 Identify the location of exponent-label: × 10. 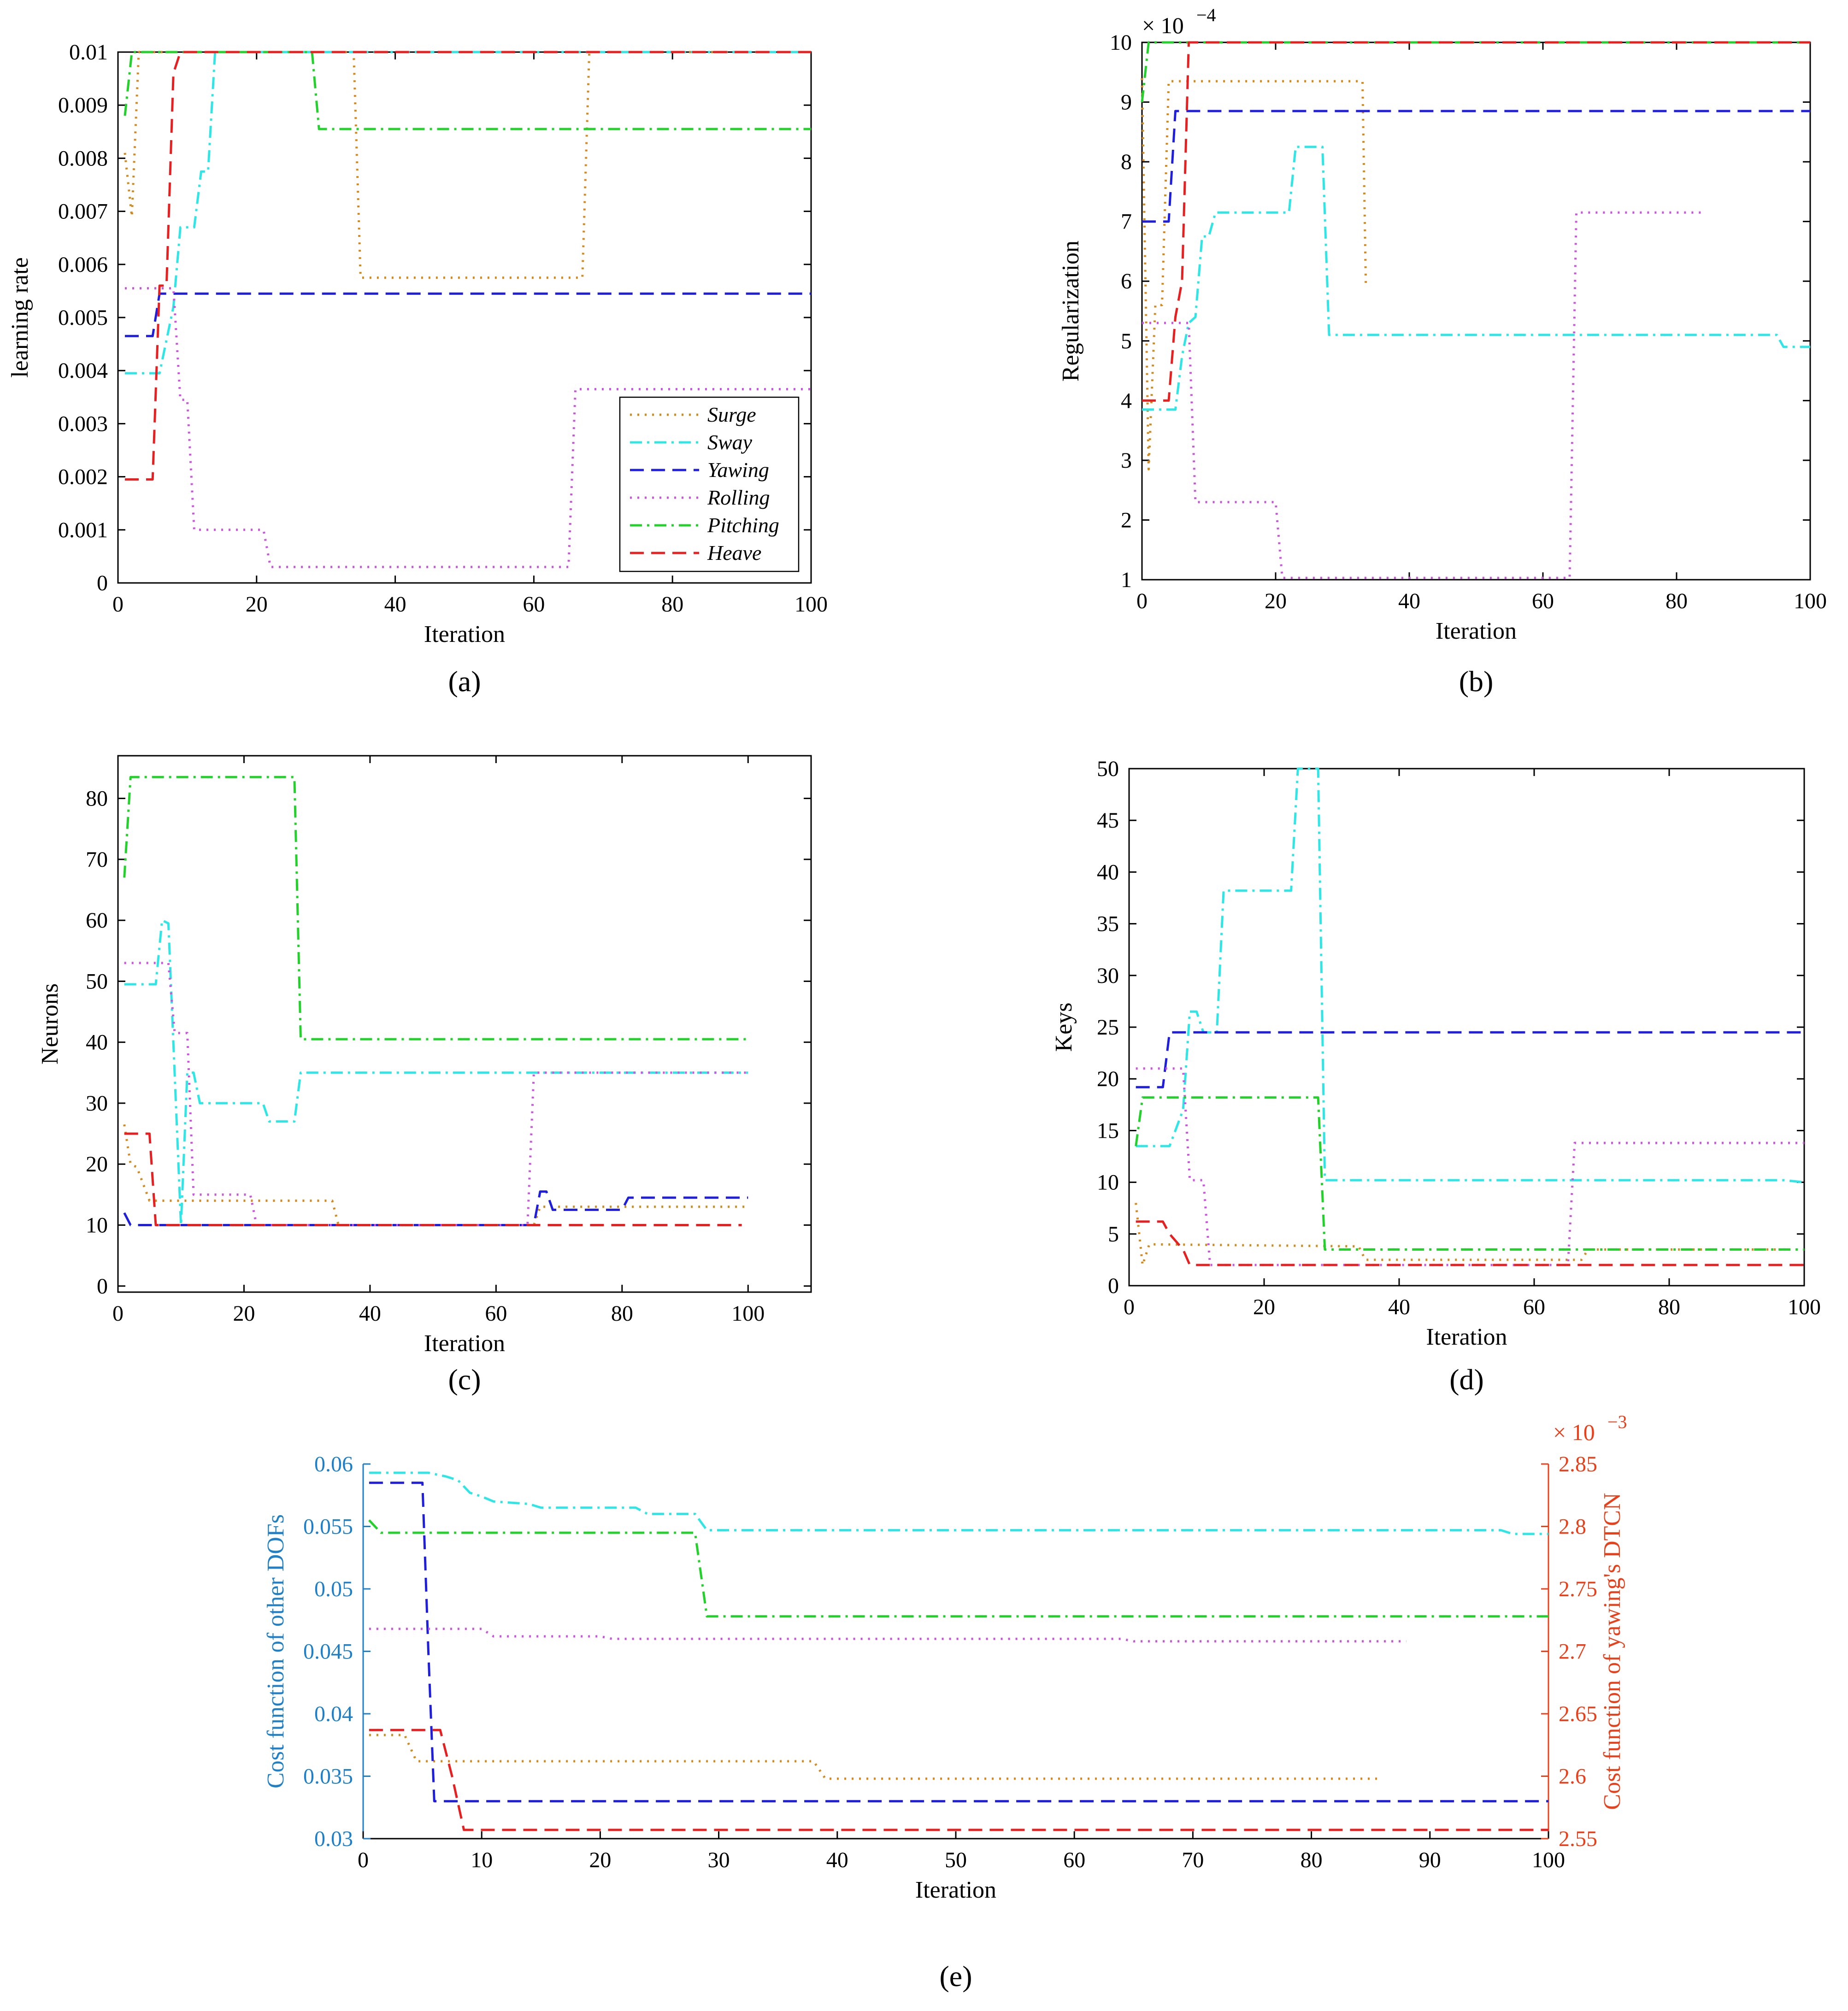
(1163, 25).